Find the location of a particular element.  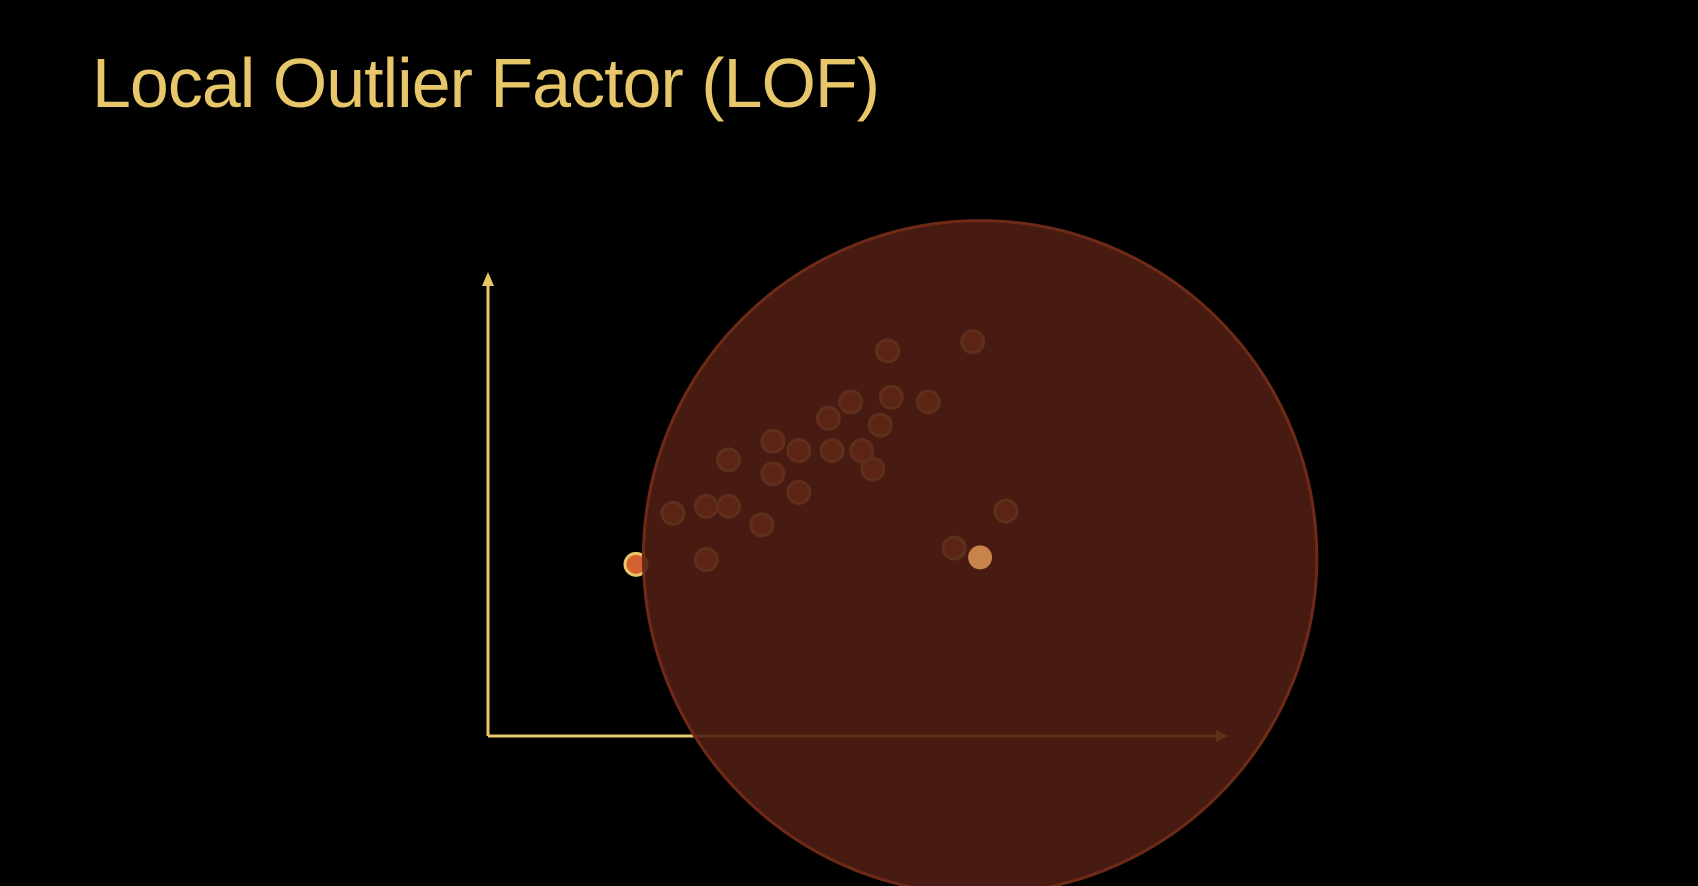

slide-title: Local Outlier Factor (LOF) is located at coordinates (486, 83).